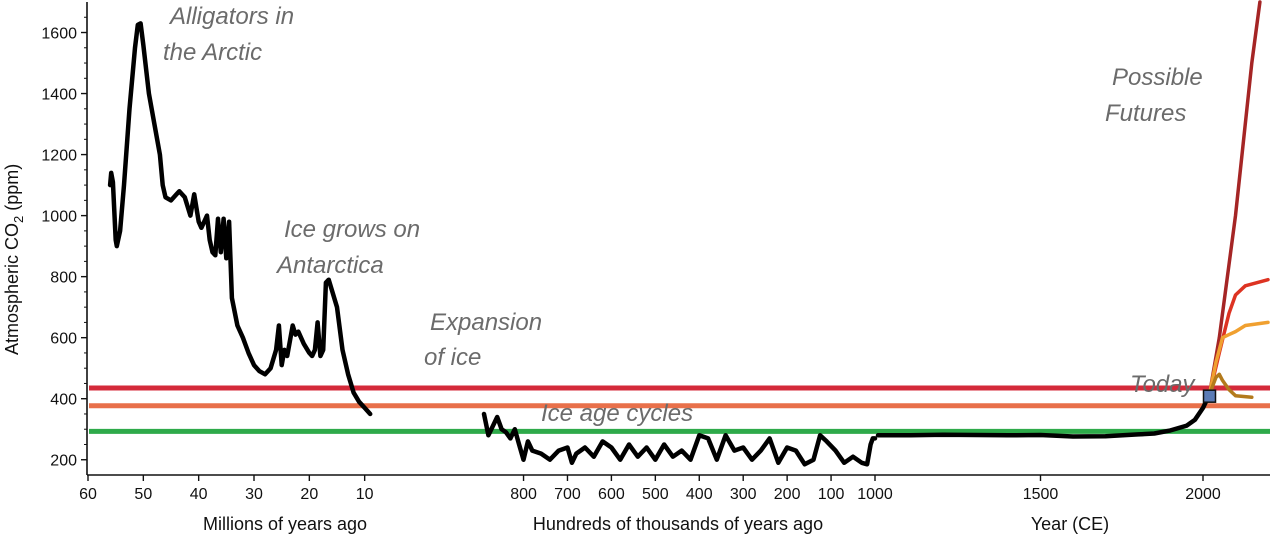 The width and height of the screenshot is (1273, 538). What do you see at coordinates (678, 524) in the screenshot?
I see `x-axis-title-hundreds-thousands: Hundreds of thousands of years ago` at bounding box center [678, 524].